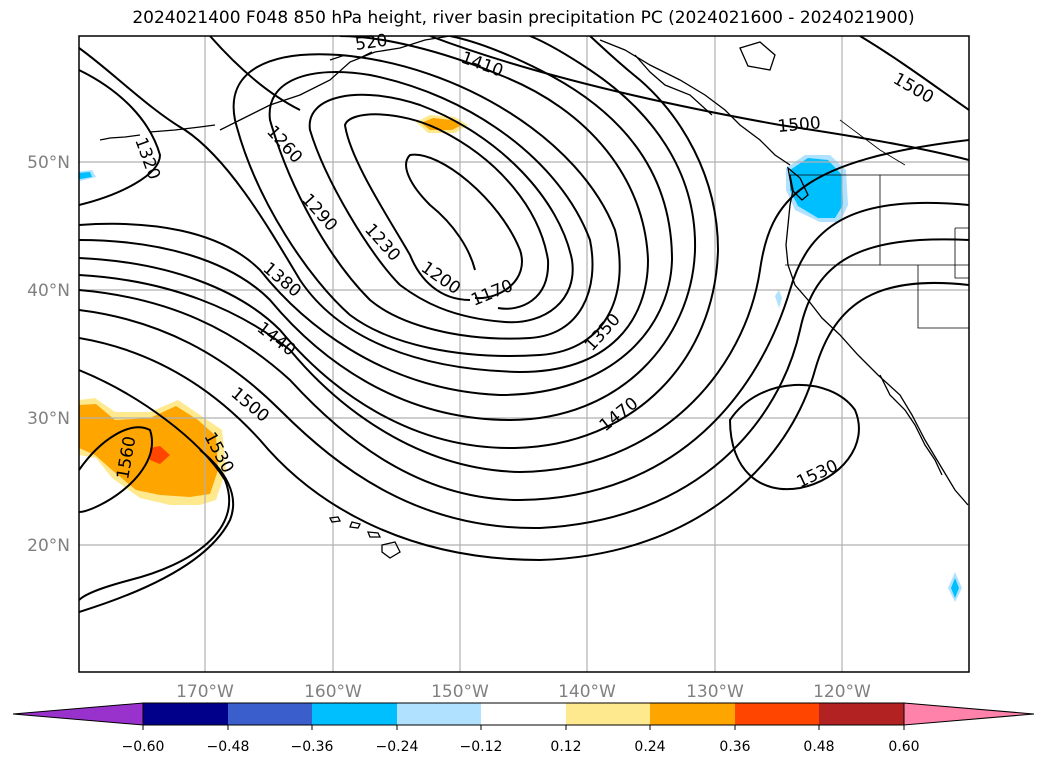 This screenshot has height=765, width=1047. What do you see at coordinates (523, 692) in the screenshot?
I see `longitude-labels: 170°W 160°W 150°W 140°W 130°W 120°W` at bounding box center [523, 692].